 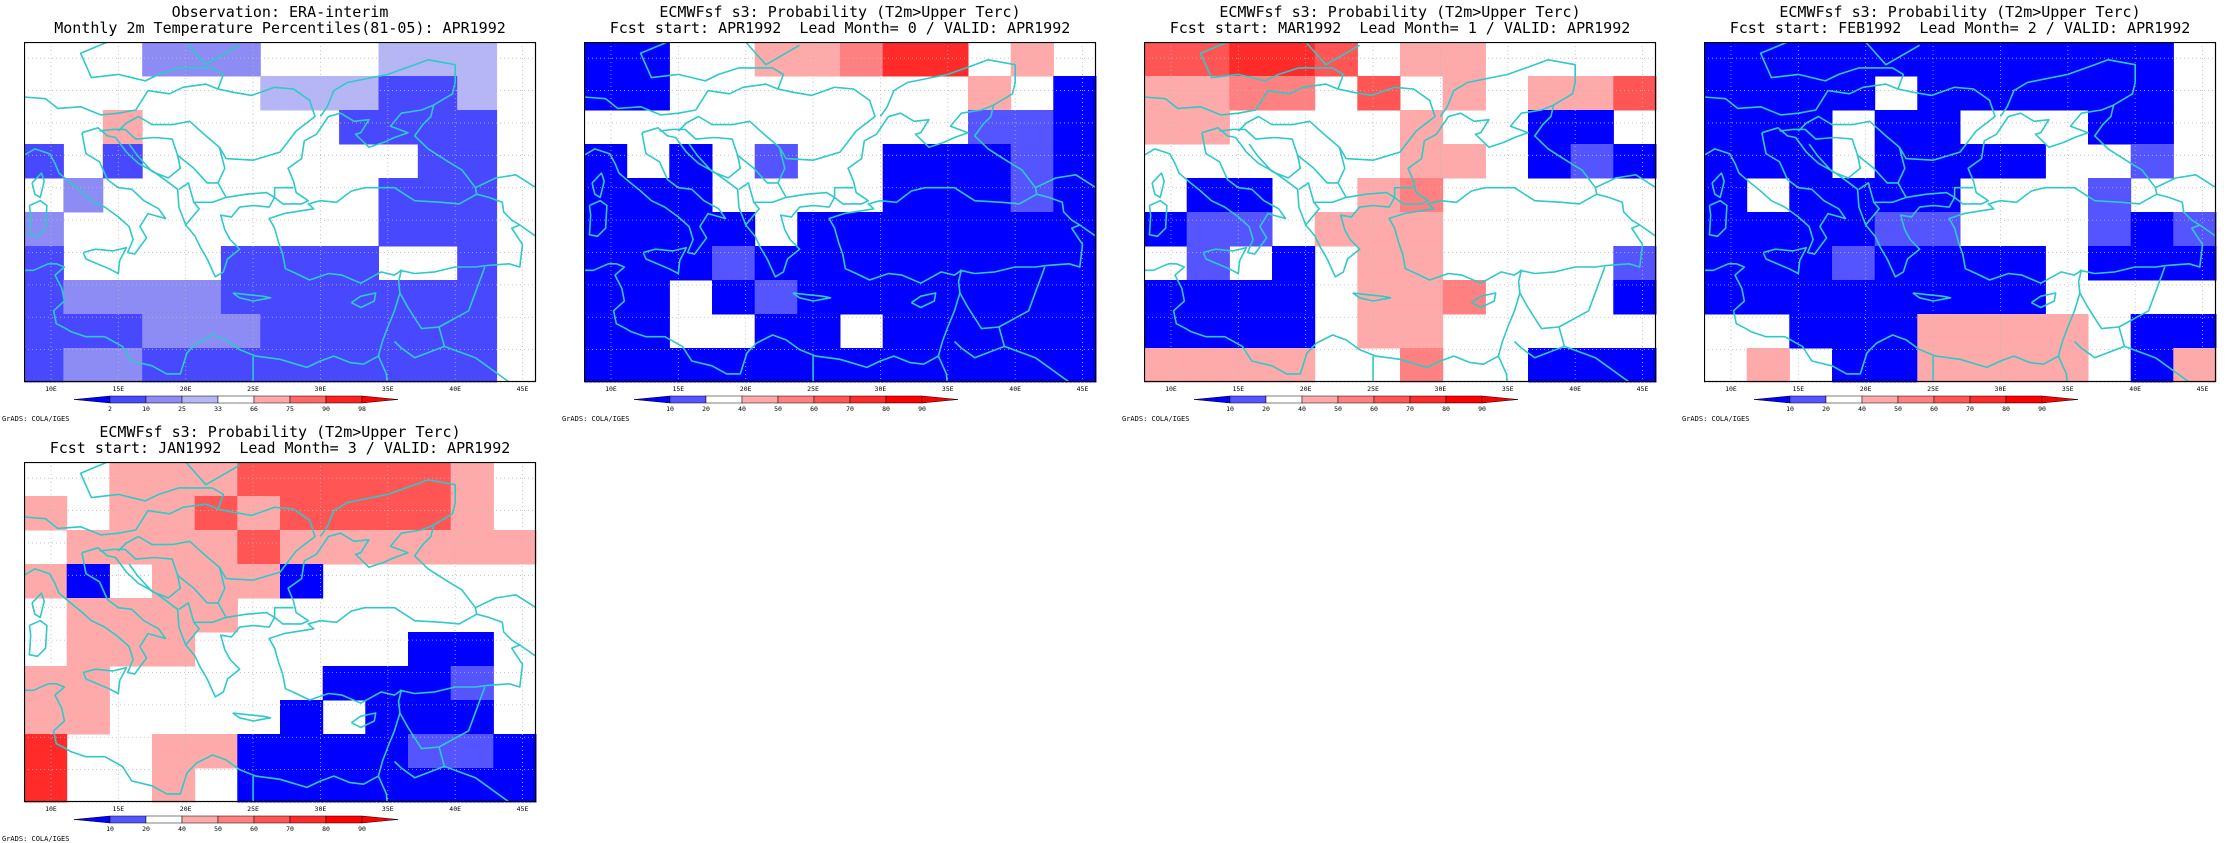 I want to click on grads-credit: GrADS: COLA/IGES, so click(x=1156, y=419).